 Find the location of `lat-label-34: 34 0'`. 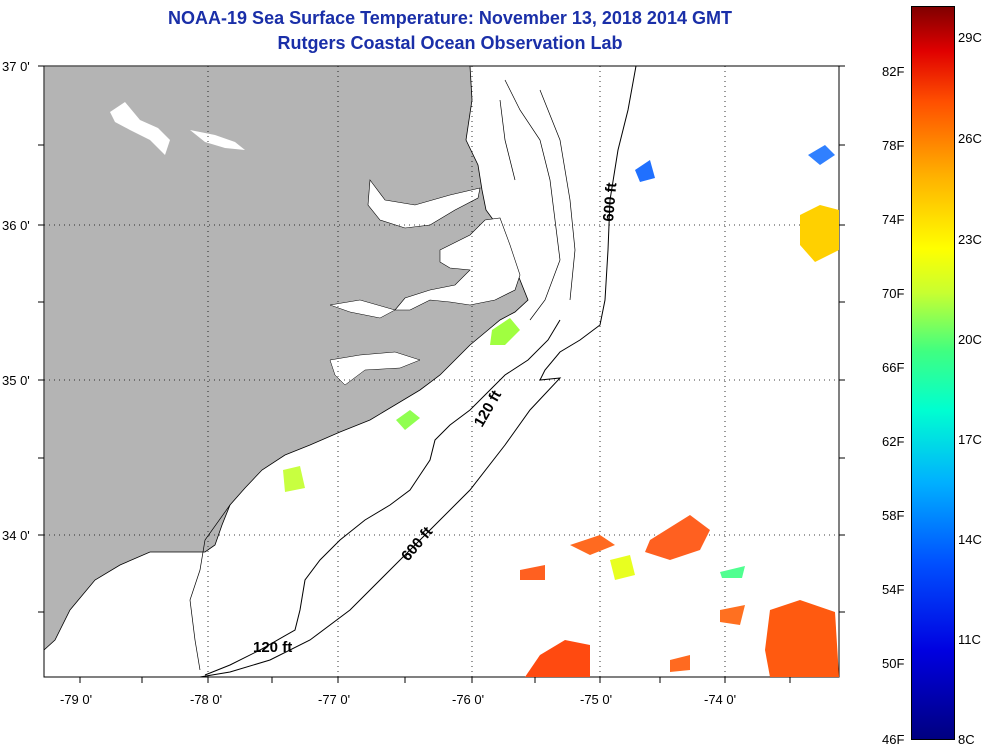

lat-label-34: 34 0' is located at coordinates (16, 535).